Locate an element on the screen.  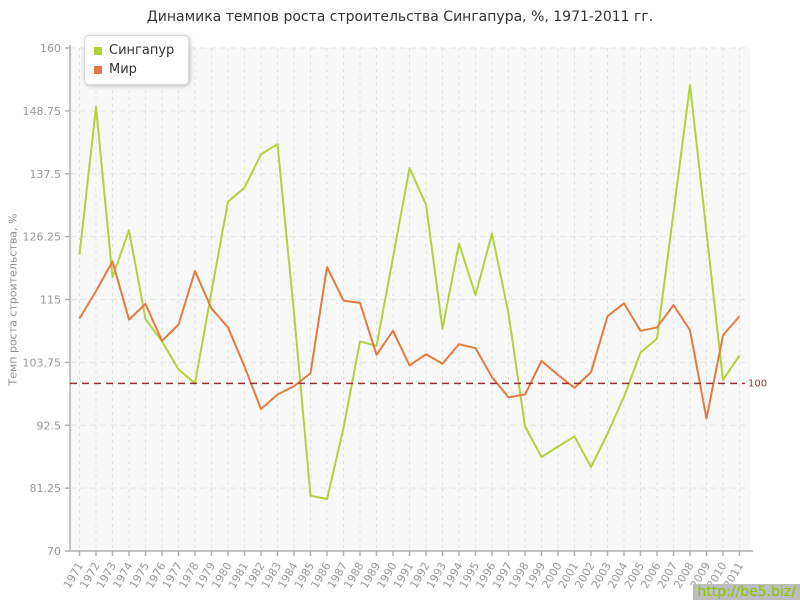
legend-item-world: Мир is located at coordinates (134, 69).